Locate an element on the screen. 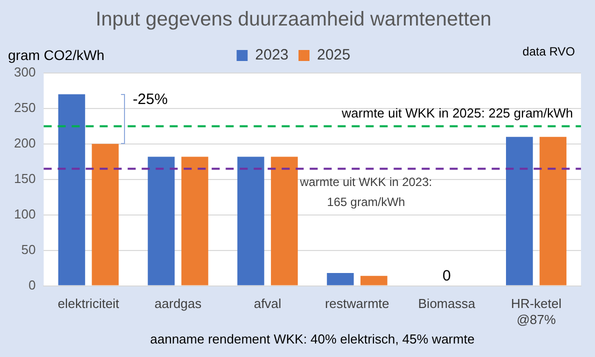 The height and width of the screenshot is (357, 595). y-tick-label: 300 is located at coordinates (25, 72).